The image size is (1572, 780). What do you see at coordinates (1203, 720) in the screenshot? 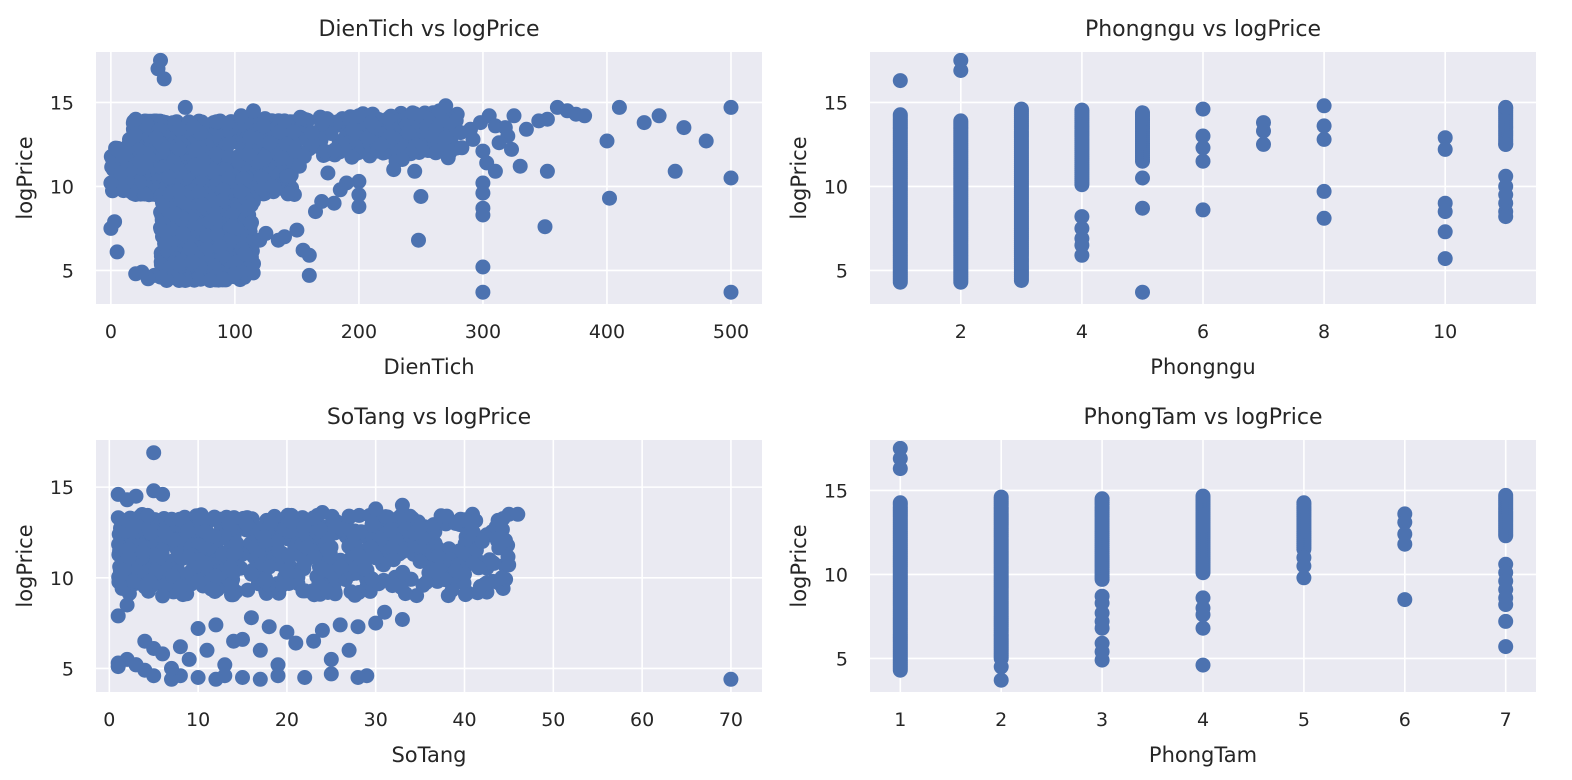
I see `x-tick-label: 4` at bounding box center [1203, 720].